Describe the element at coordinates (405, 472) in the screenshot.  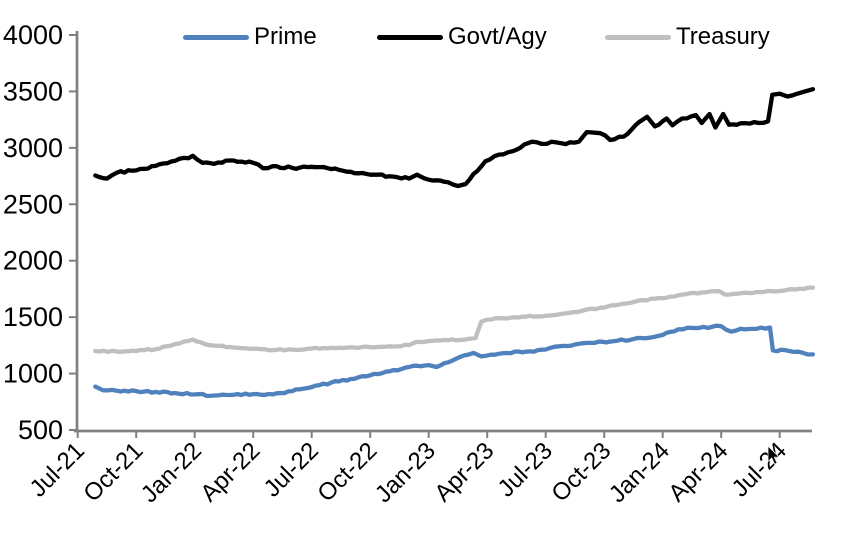
I see `x-tick-label: Jan-23` at that location.